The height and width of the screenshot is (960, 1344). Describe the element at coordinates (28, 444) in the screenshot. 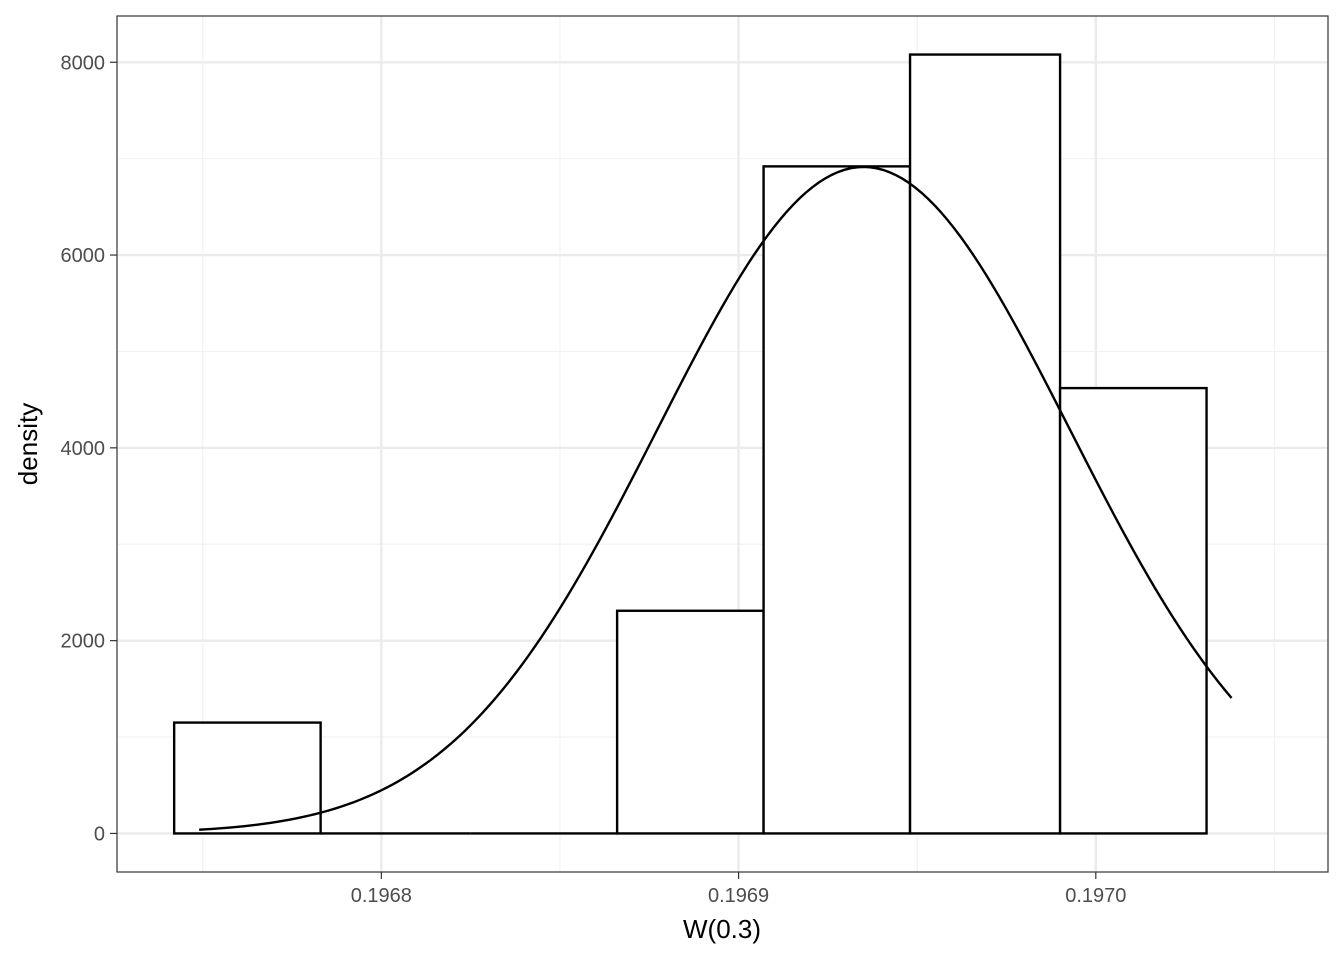

I see `y-axis-title: density` at that location.